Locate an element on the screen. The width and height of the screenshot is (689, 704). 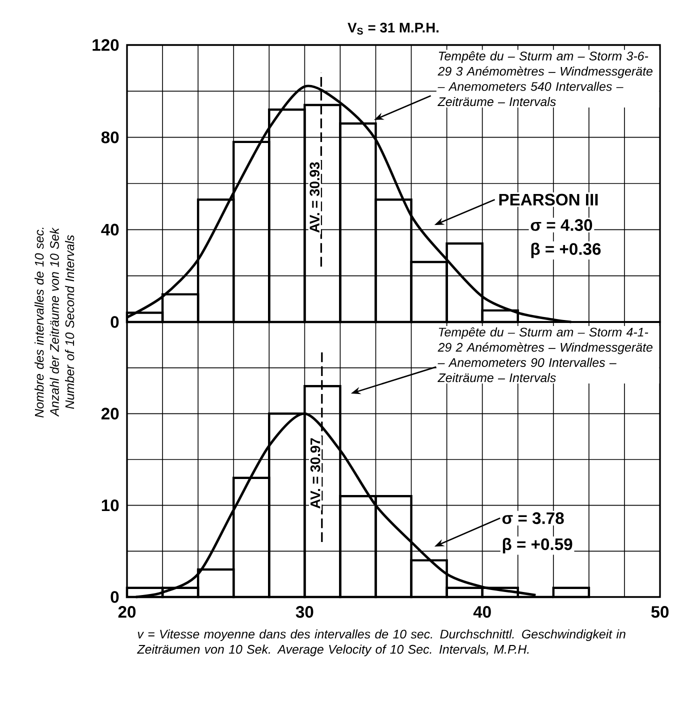
annotation: β = +0.36 is located at coordinates (566, 250).